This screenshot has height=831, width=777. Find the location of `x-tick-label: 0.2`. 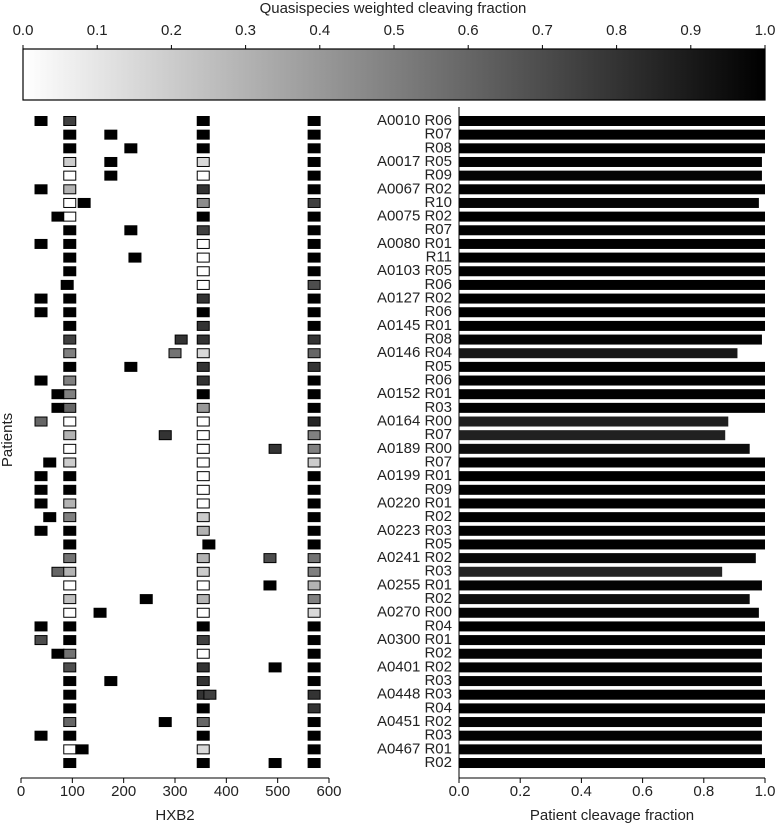

x-tick-label: 0.2 is located at coordinates (520, 791).